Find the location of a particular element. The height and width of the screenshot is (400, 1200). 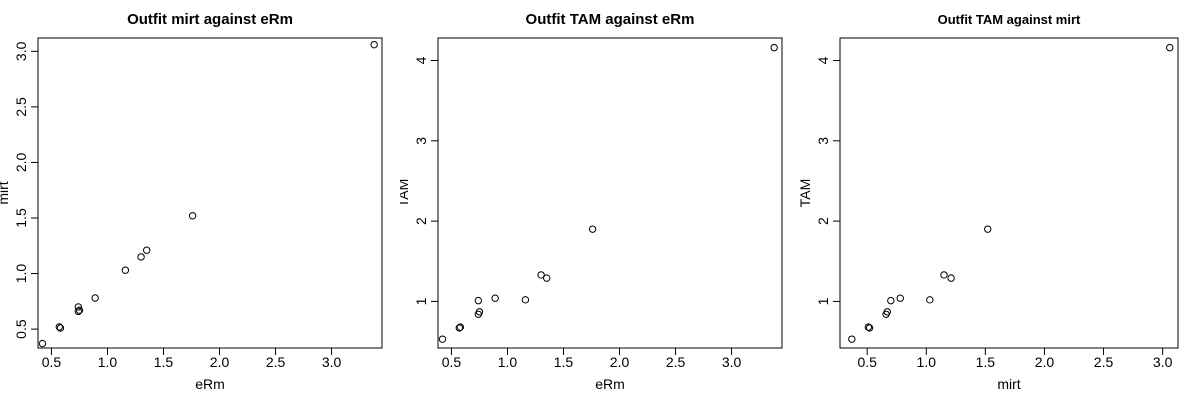

y-tick-label: 1.0 is located at coordinates (21, 274).